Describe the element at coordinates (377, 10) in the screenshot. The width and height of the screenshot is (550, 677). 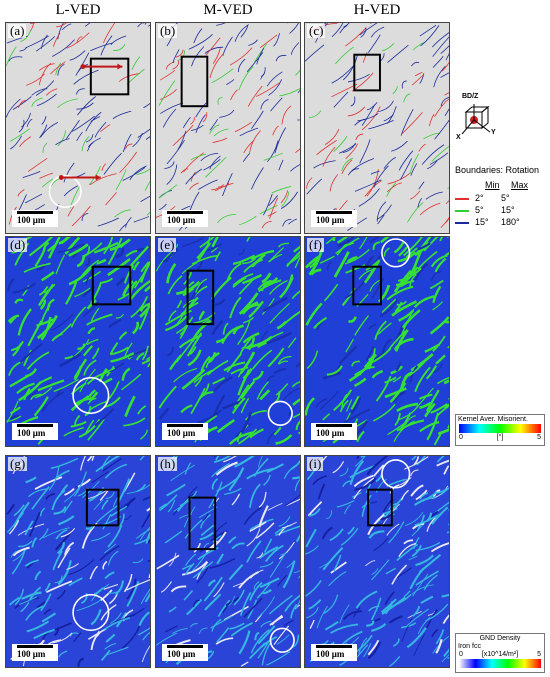
I see `column-title-h-ved: H-VED` at that location.